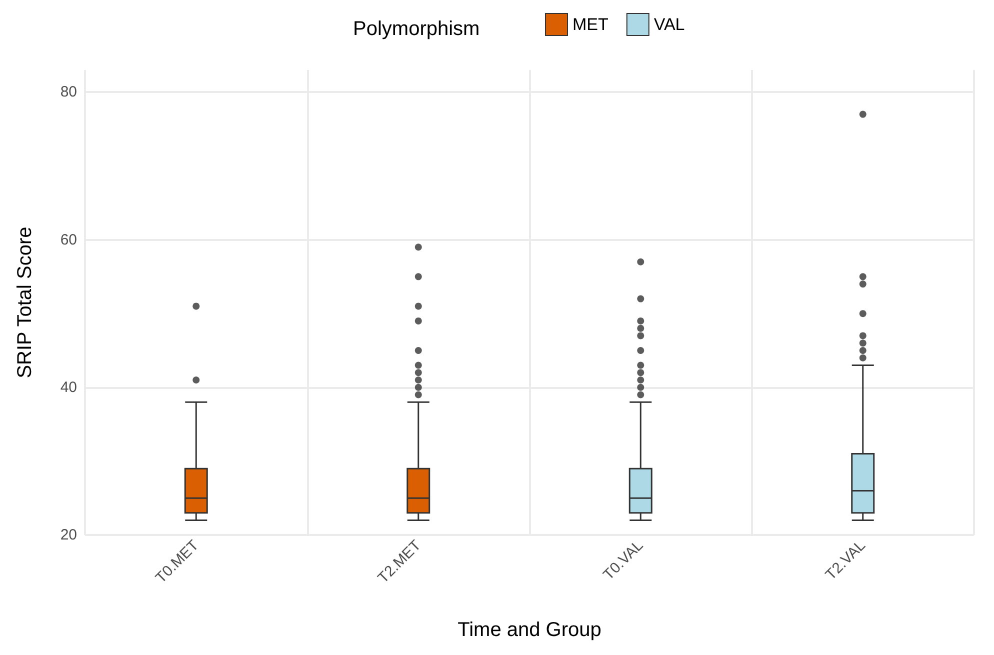  I want to click on x-axis-title: Time and Group, so click(530, 630).